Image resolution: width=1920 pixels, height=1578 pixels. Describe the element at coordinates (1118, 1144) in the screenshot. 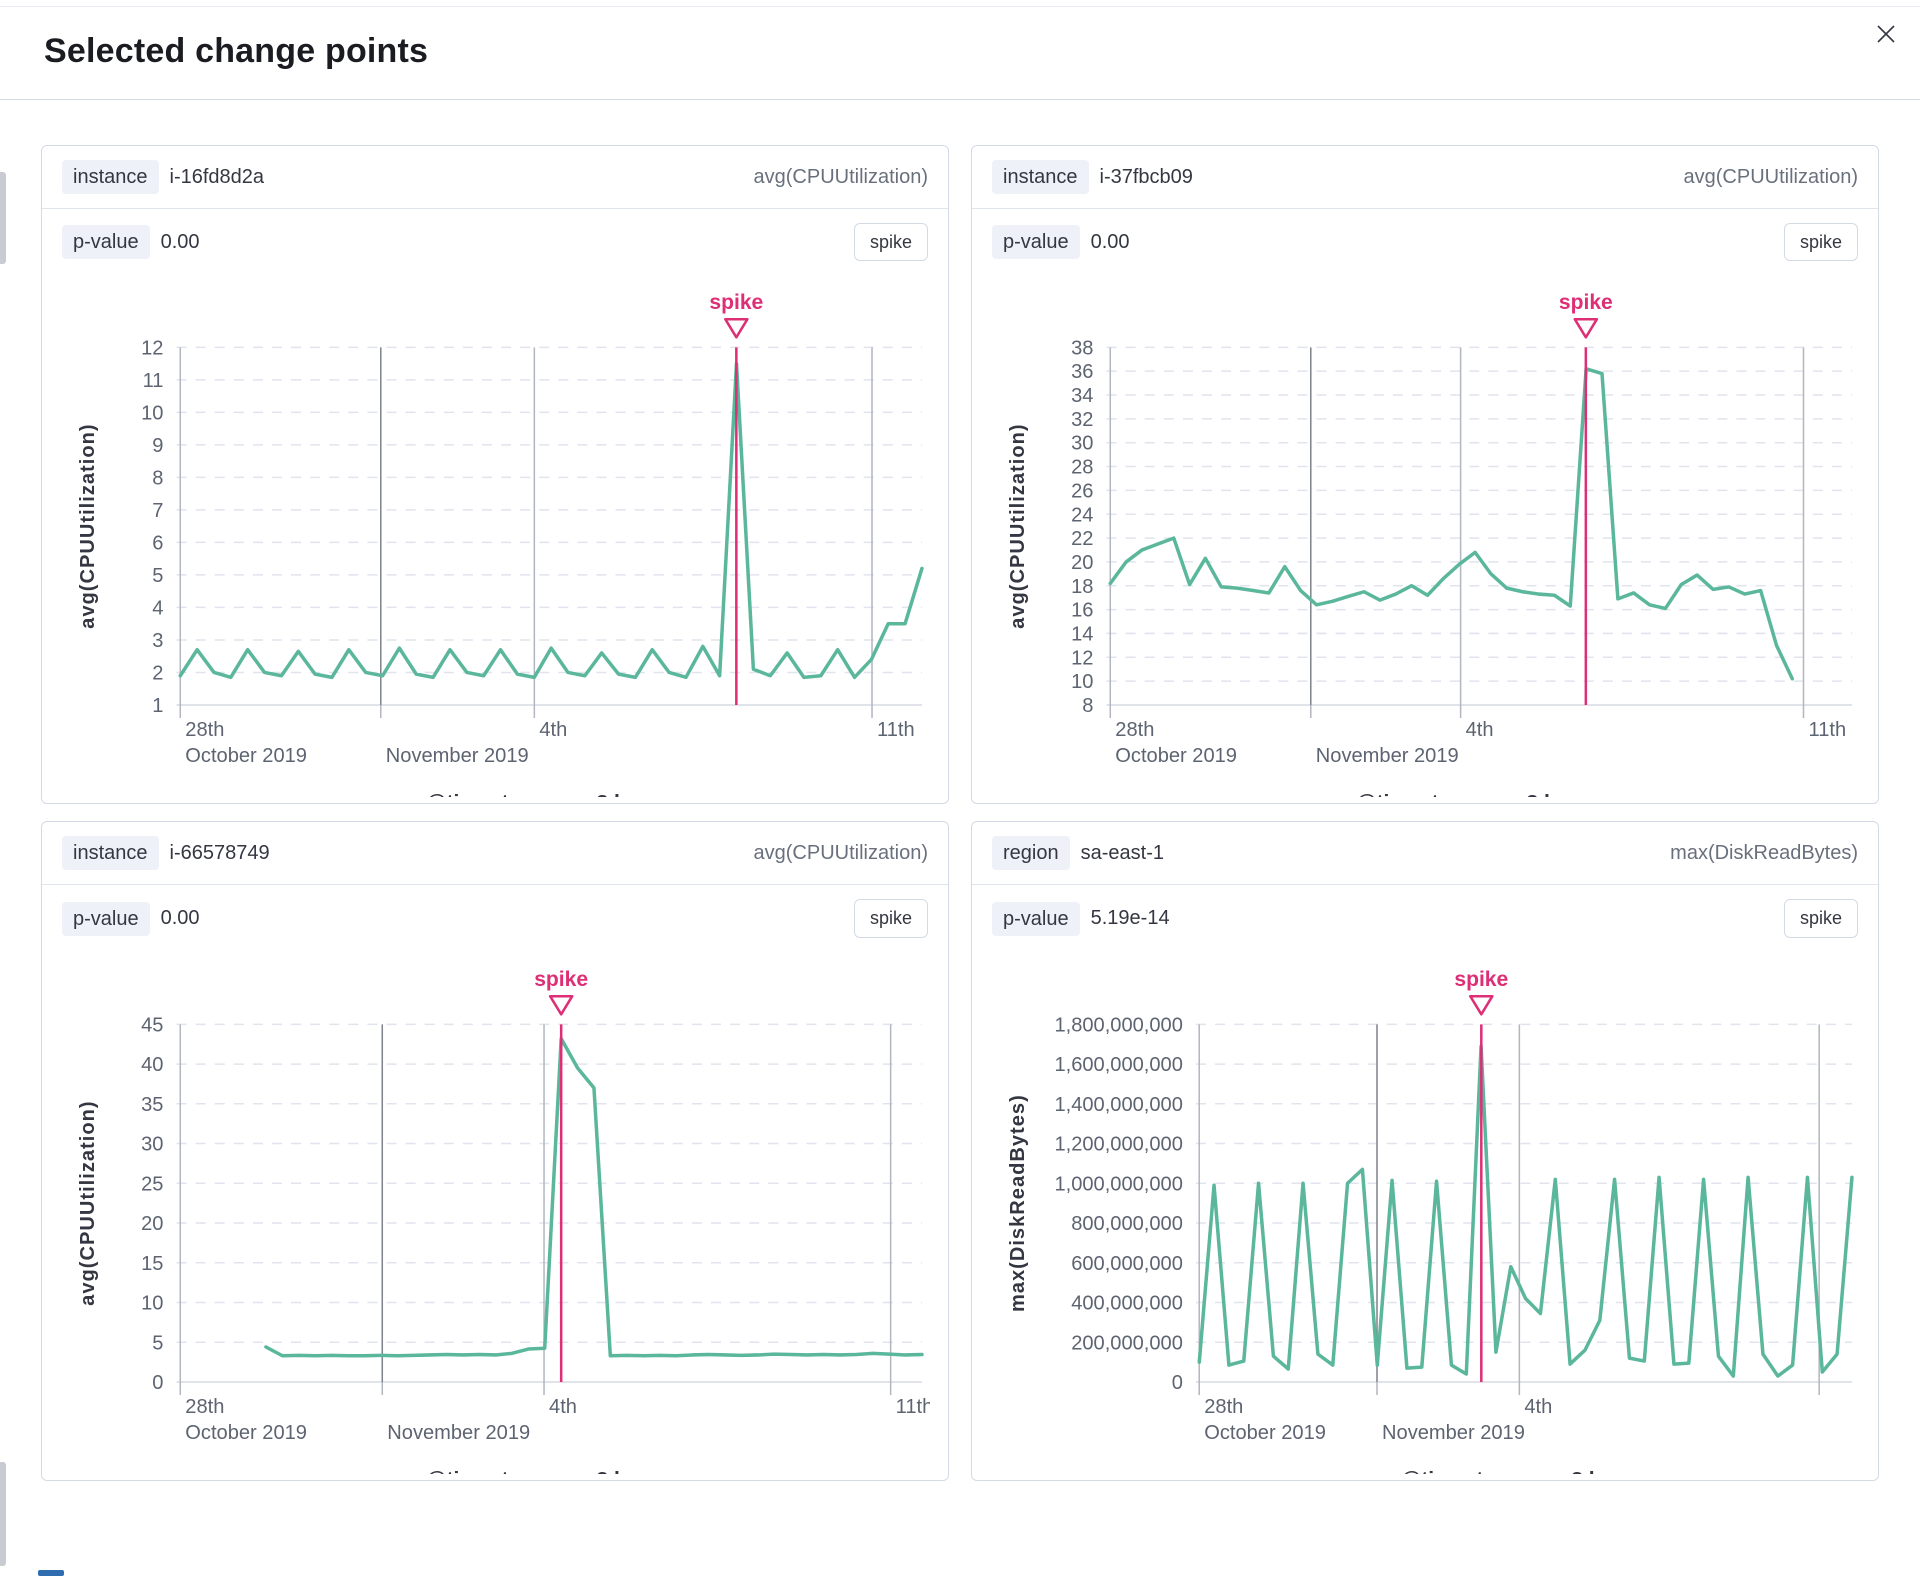

I see `svg-text: 1,200,000,000` at that location.